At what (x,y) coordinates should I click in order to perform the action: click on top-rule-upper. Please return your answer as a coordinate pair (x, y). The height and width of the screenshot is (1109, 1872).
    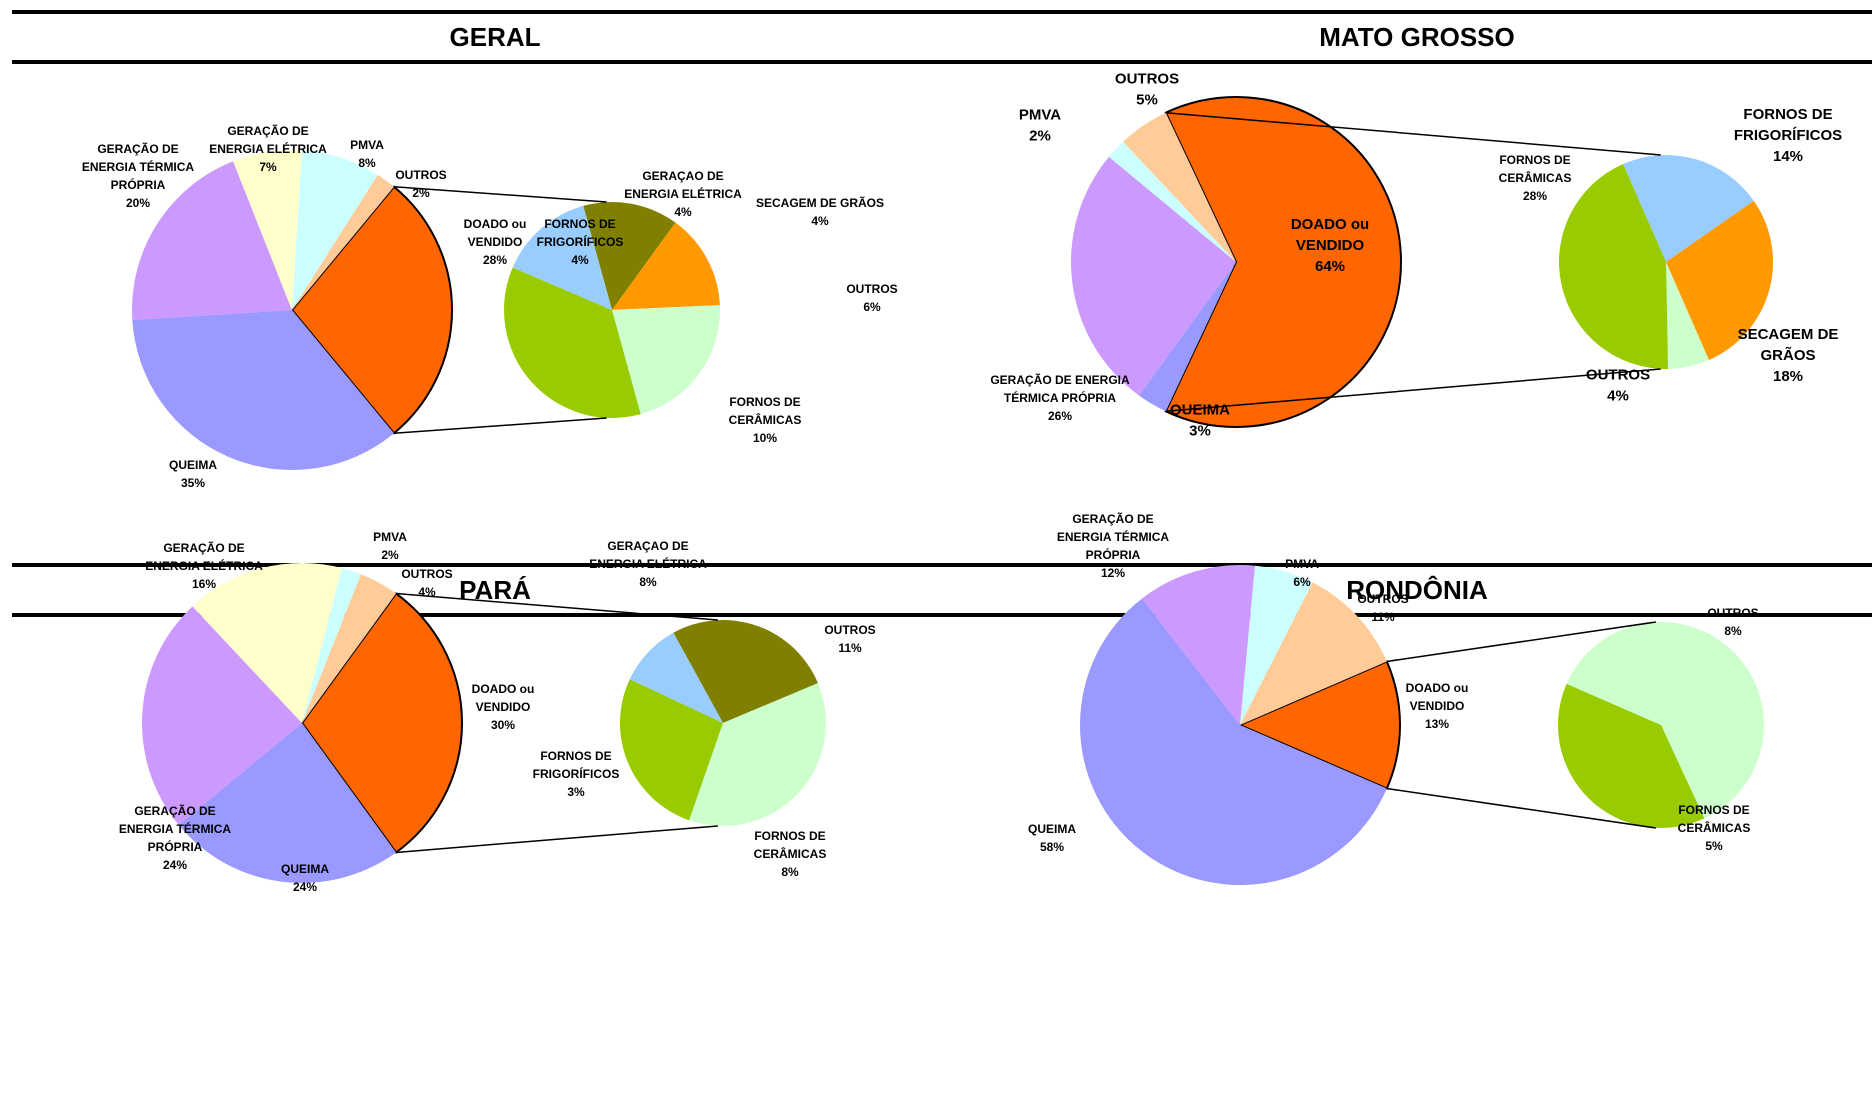
    Looking at the image, I should click on (942, 12).